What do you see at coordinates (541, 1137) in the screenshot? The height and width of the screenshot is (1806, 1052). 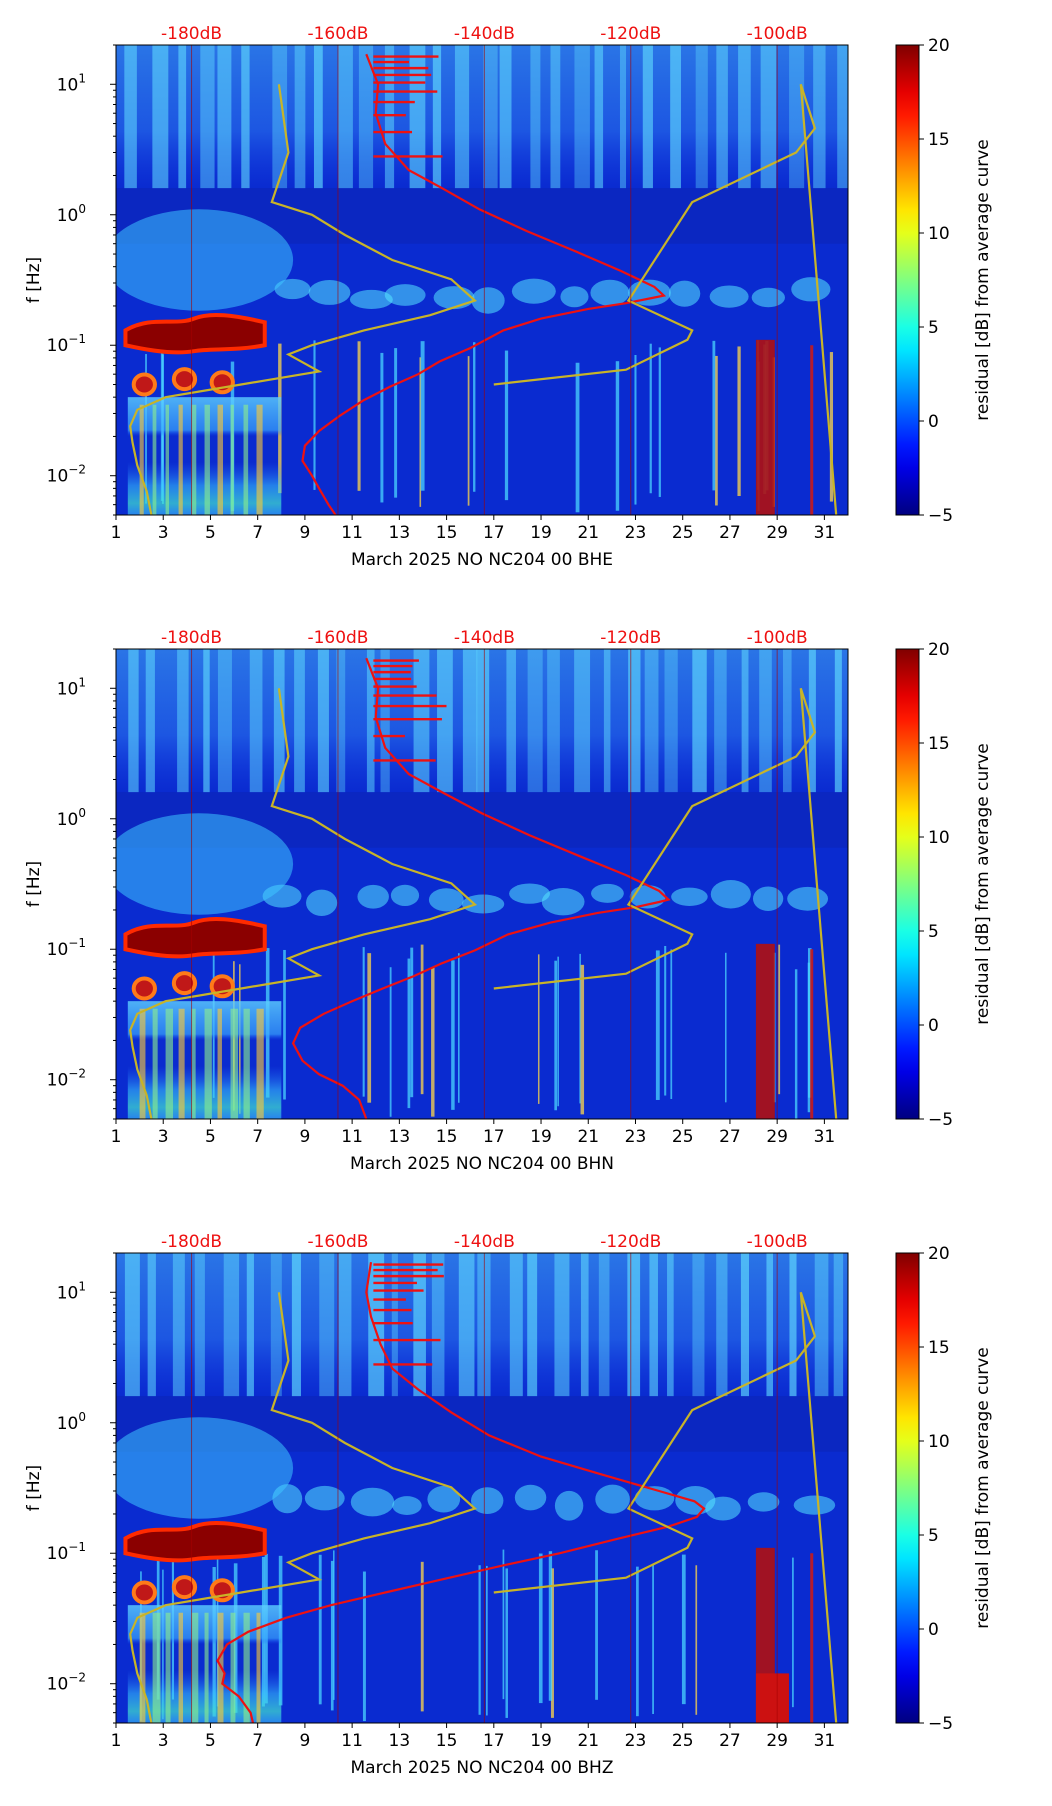 I see `x-tick-label: 19` at bounding box center [541, 1137].